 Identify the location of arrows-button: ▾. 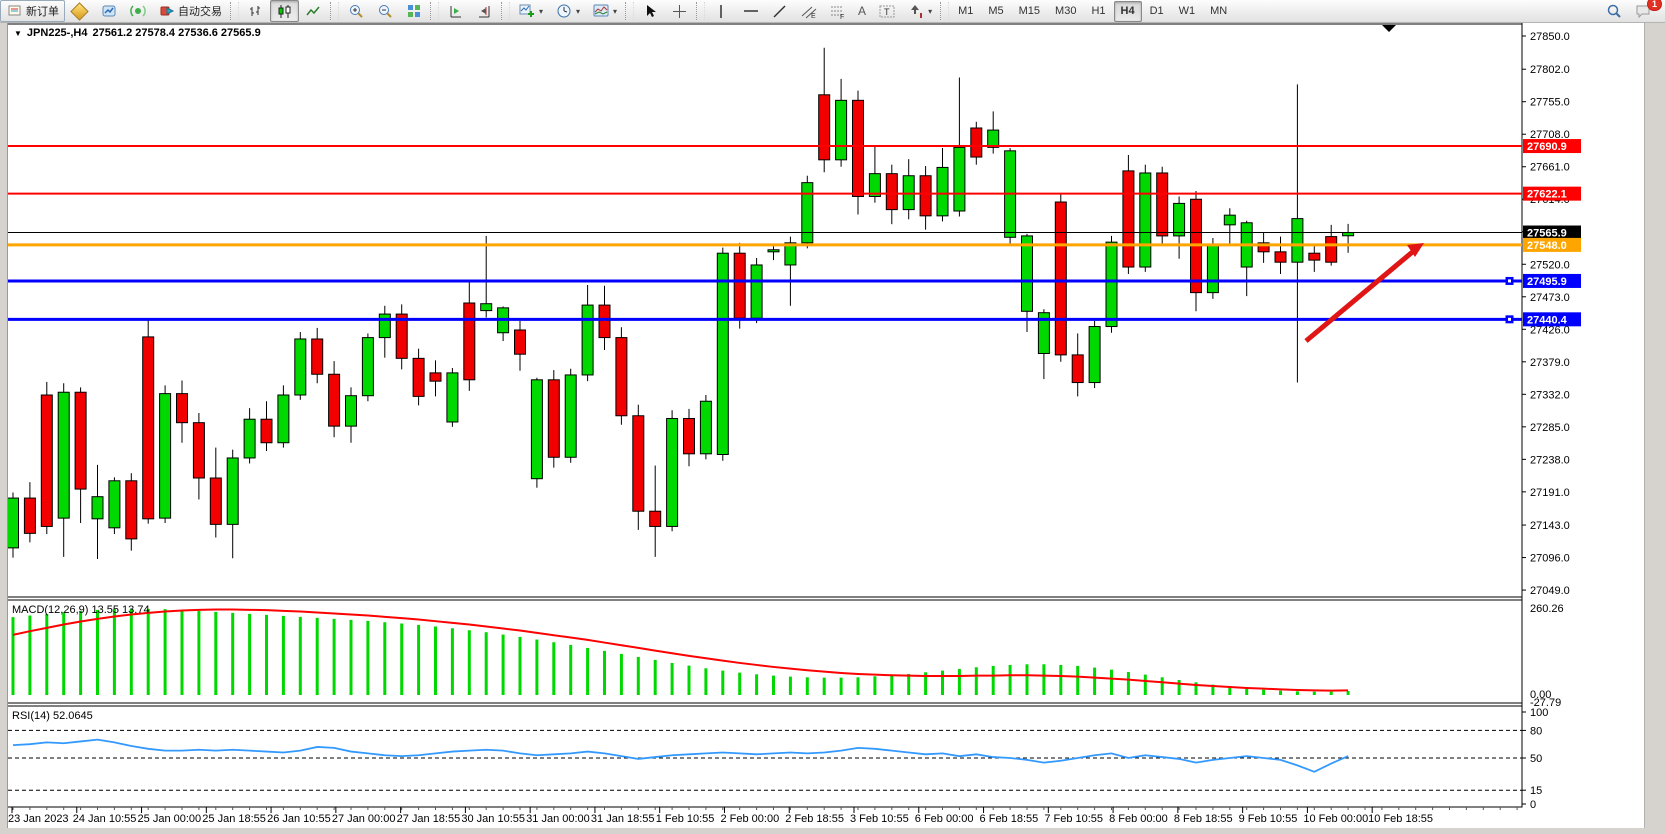
(919, 11).